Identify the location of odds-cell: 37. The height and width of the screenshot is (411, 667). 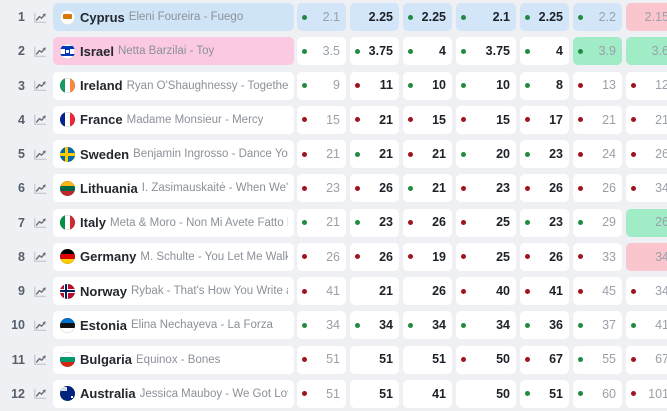
(597, 325).